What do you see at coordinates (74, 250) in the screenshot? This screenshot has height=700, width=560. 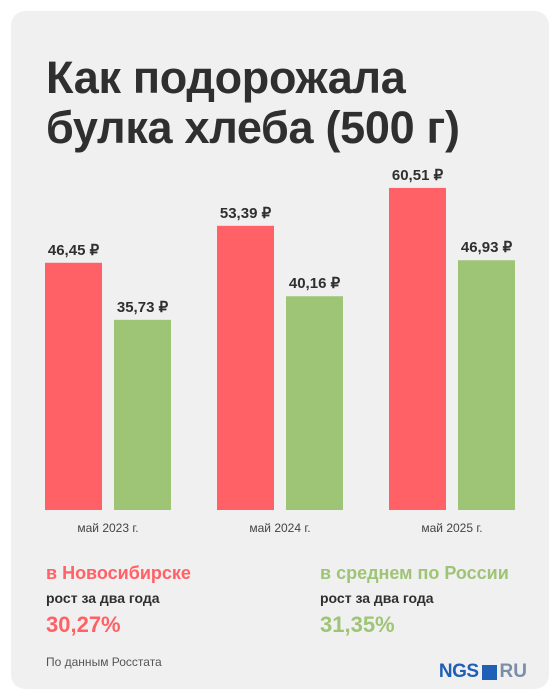 I see `bar-value-label: 46,45 ₽` at bounding box center [74, 250].